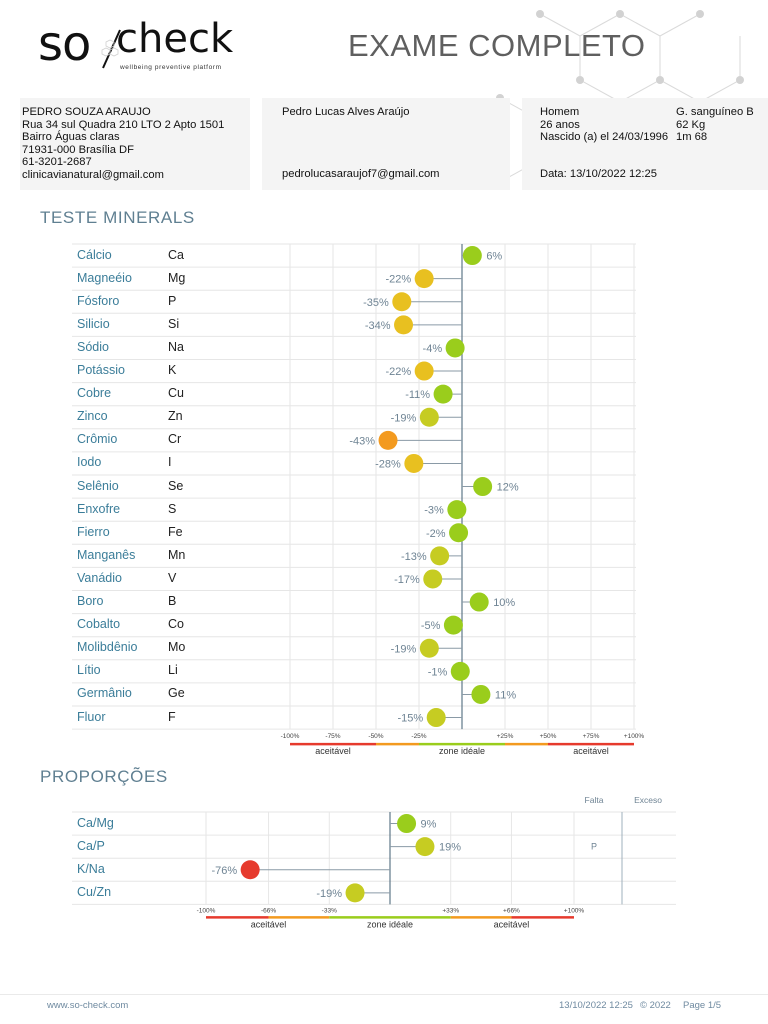 The image size is (768, 1024). What do you see at coordinates (175, 531) in the screenshot?
I see `mineral-symbol: Fe` at bounding box center [175, 531].